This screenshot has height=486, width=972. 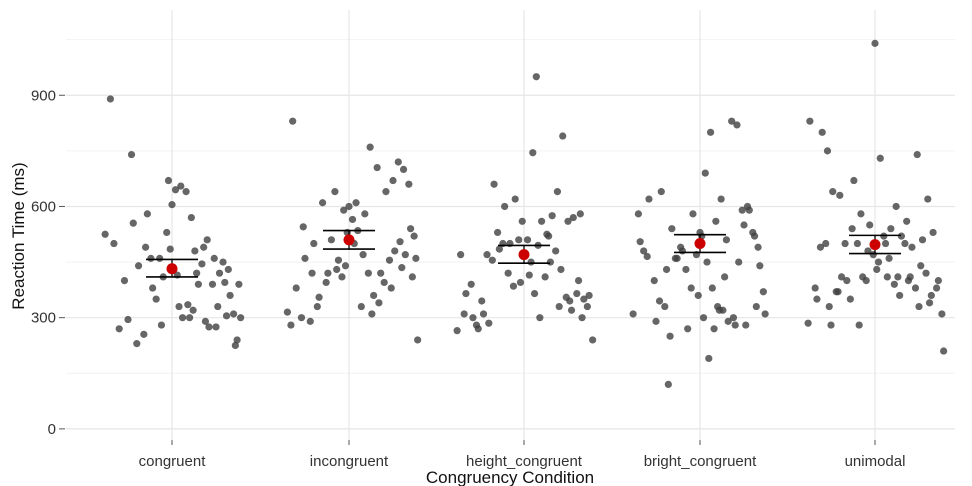 I want to click on y-tick-label: 900, so click(x=43, y=95).